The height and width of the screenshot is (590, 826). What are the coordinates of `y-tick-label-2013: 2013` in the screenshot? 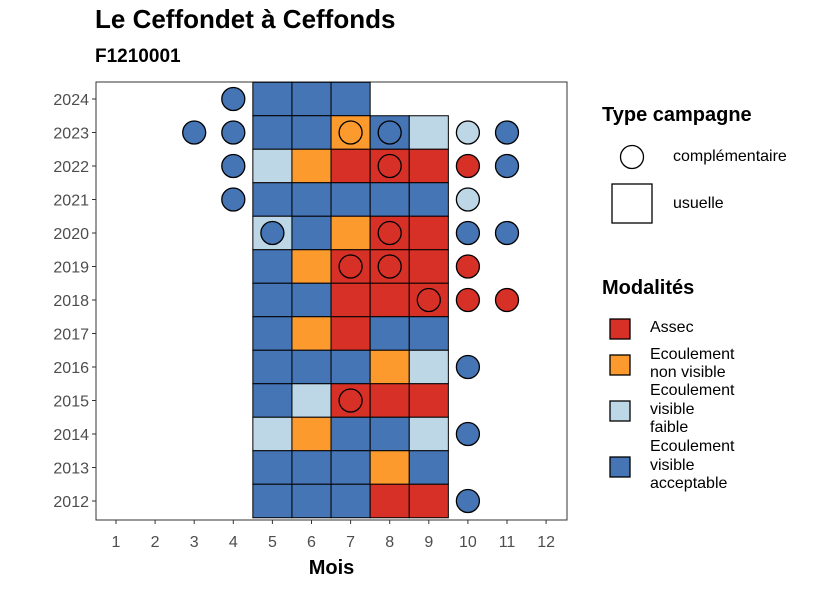 It's located at (71, 469).